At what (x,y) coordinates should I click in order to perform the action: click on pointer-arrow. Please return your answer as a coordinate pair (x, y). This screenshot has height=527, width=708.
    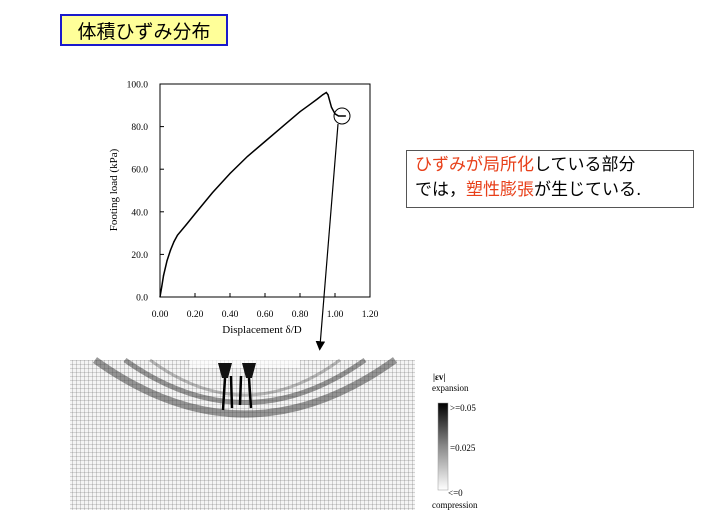
    Looking at the image, I should click on (327, 237).